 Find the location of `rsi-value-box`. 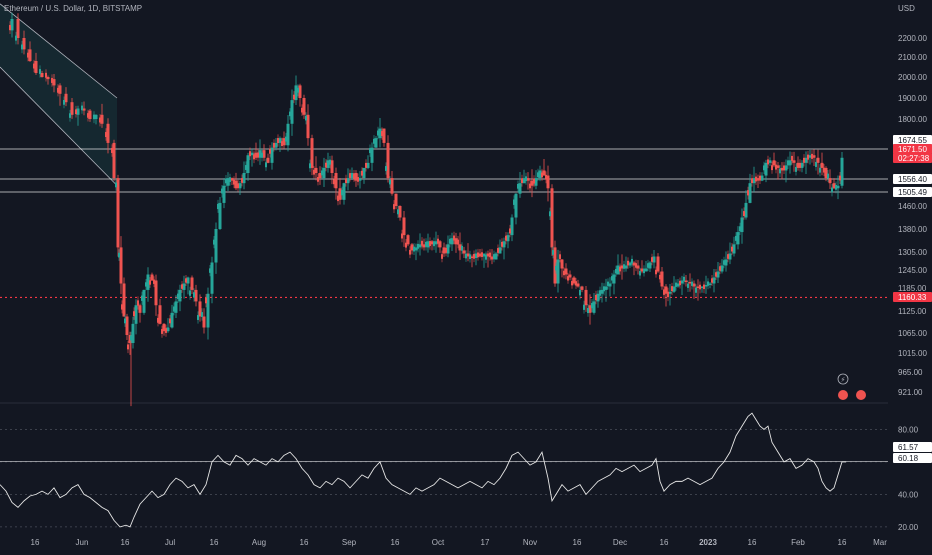

rsi-value-box is located at coordinates (912, 447).